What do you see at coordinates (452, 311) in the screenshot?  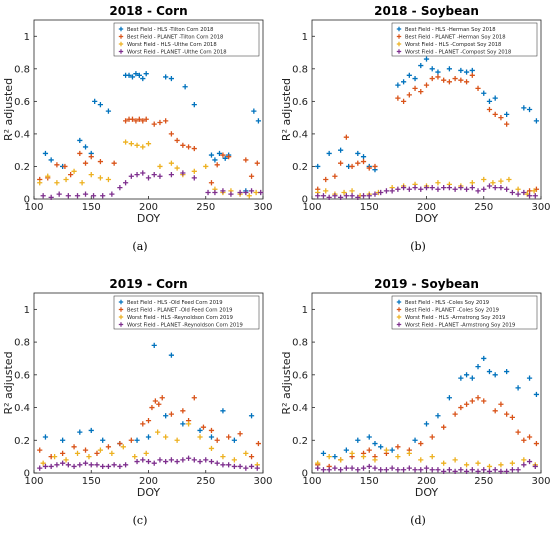 I see `legend-entry: Best Field - PLANET -Coles Soy 2019` at bounding box center [452, 311].